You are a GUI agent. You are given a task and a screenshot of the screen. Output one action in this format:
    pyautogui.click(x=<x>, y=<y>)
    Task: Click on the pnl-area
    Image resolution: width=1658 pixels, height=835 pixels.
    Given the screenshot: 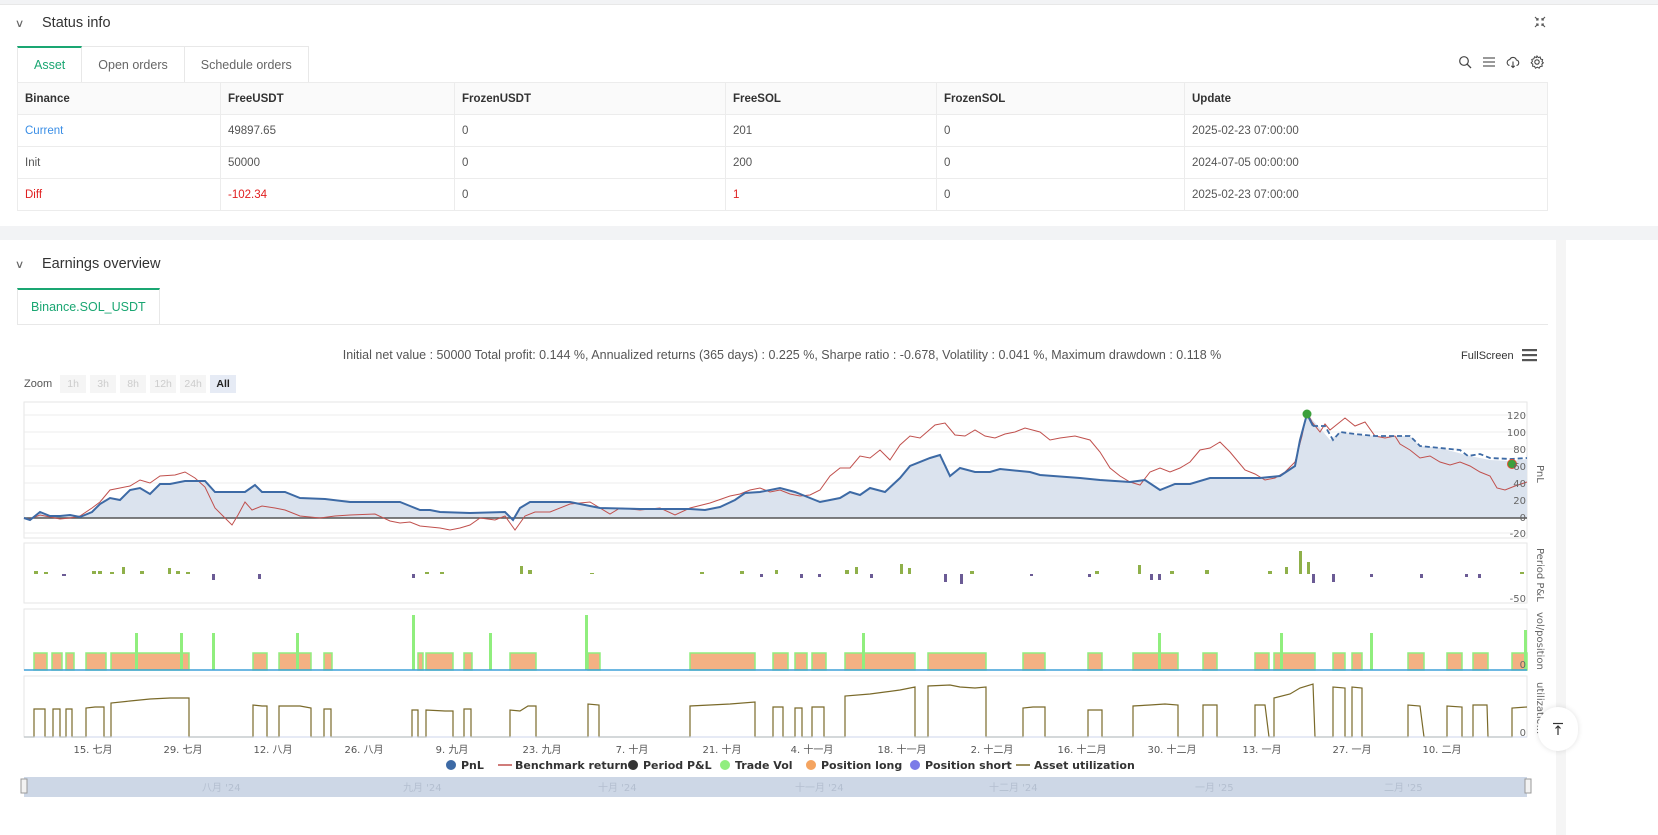 What is the action you would take?
    pyautogui.click(x=775, y=467)
    